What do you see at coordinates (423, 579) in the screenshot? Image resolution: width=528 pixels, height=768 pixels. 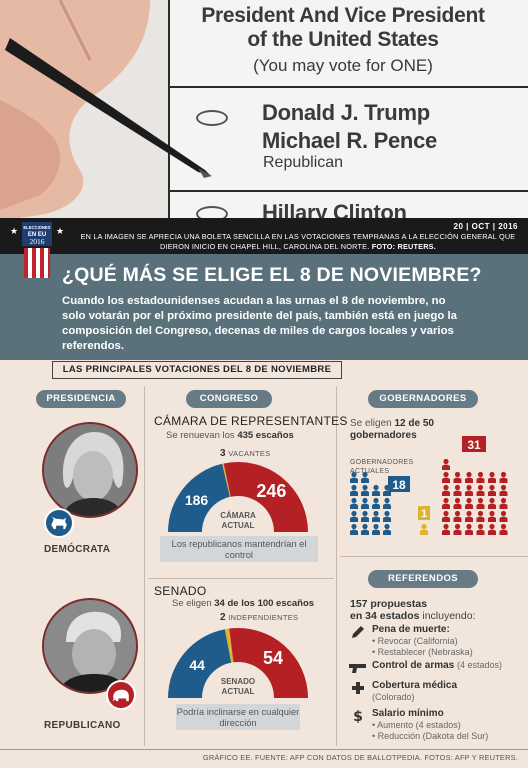 I see `pill-referendos: REFERENDOS` at bounding box center [423, 579].